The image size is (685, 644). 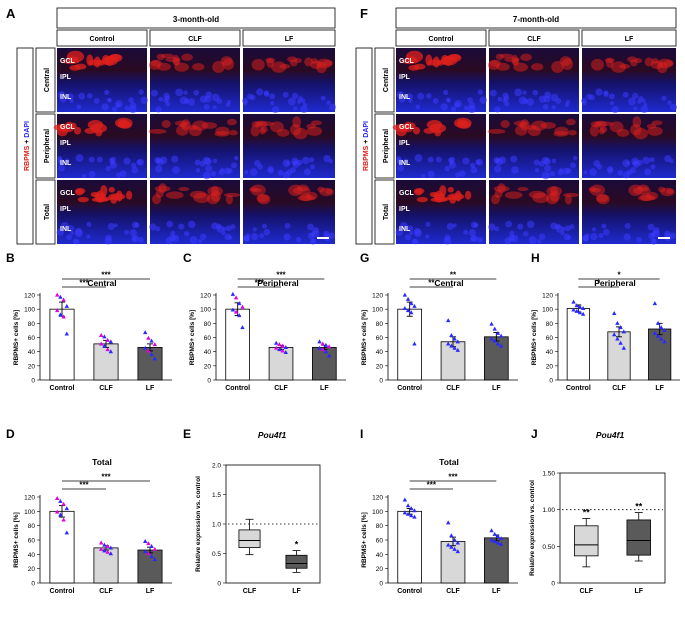 What do you see at coordinates (208, 352) in the screenshot?
I see `y-tick-label: 40` at bounding box center [208, 352].